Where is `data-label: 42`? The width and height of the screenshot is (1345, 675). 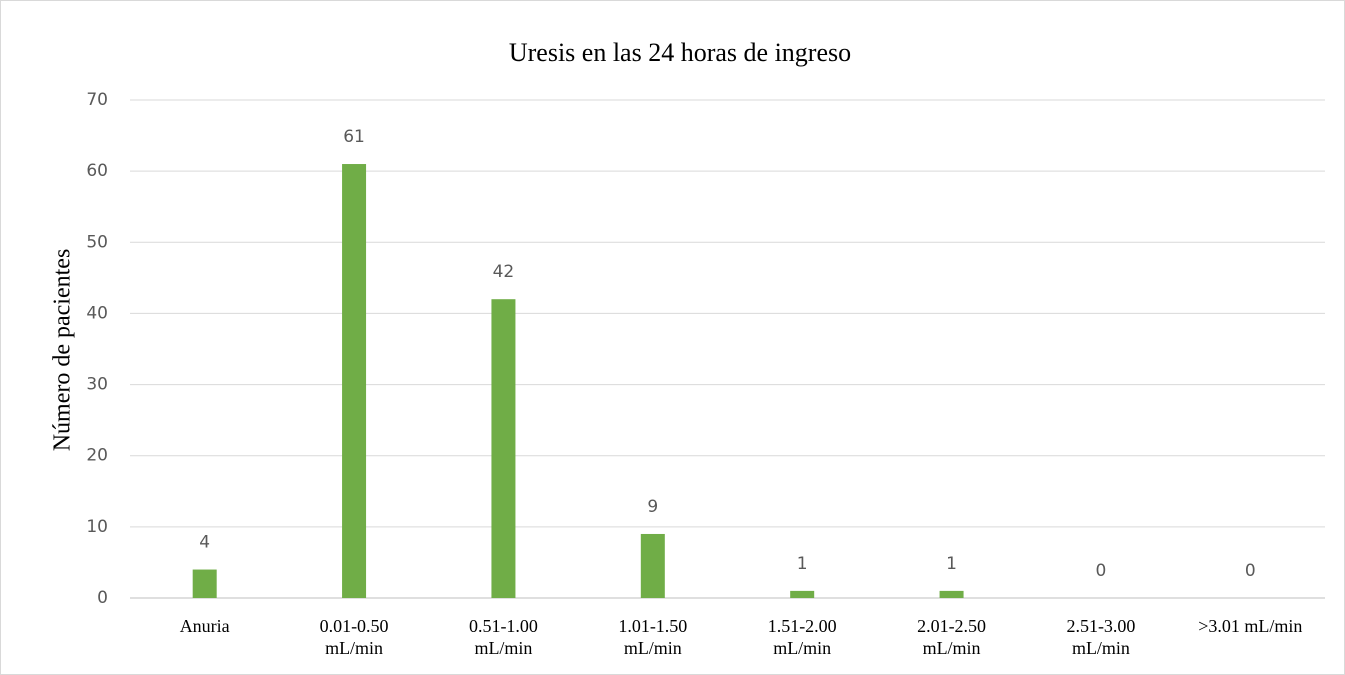
data-label: 42 is located at coordinates (504, 272).